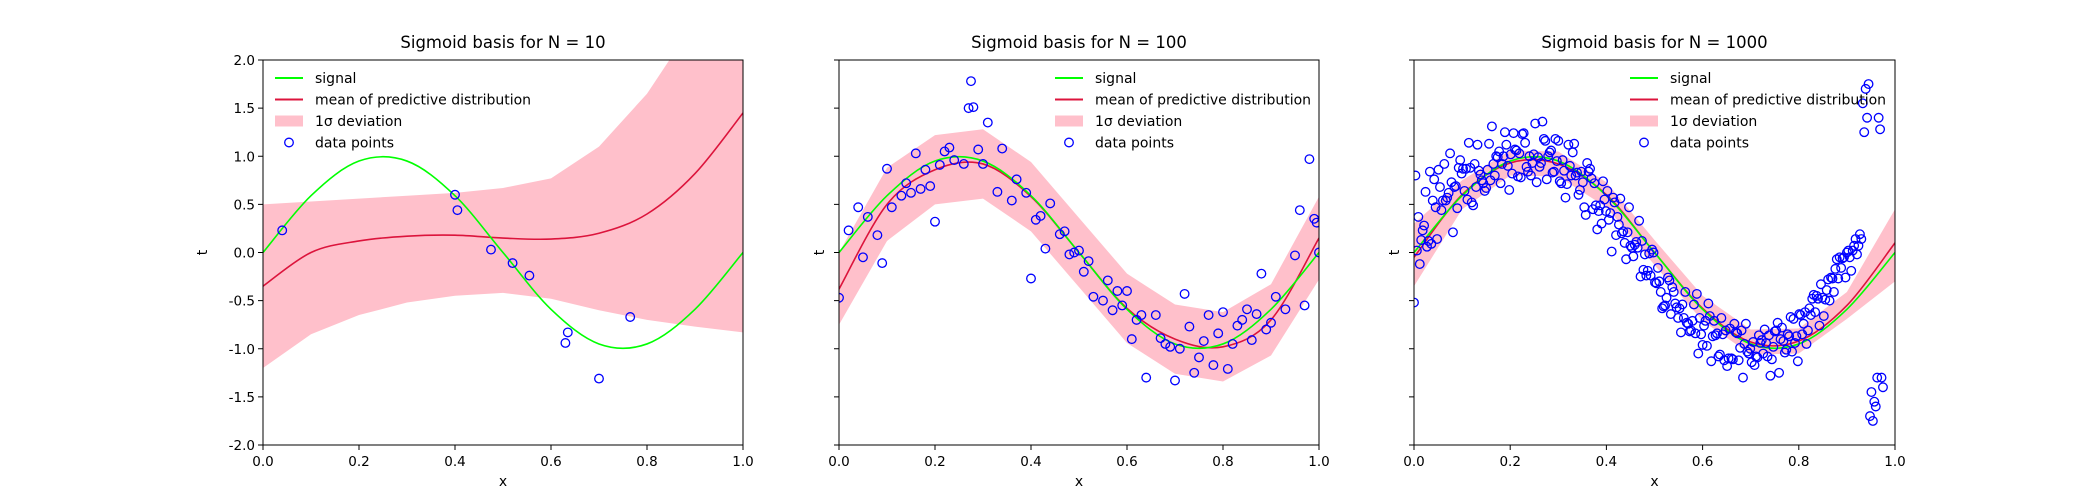 This screenshot has height=500, width=2100. I want to click on y-tick-label: 1.5, so click(244, 109).